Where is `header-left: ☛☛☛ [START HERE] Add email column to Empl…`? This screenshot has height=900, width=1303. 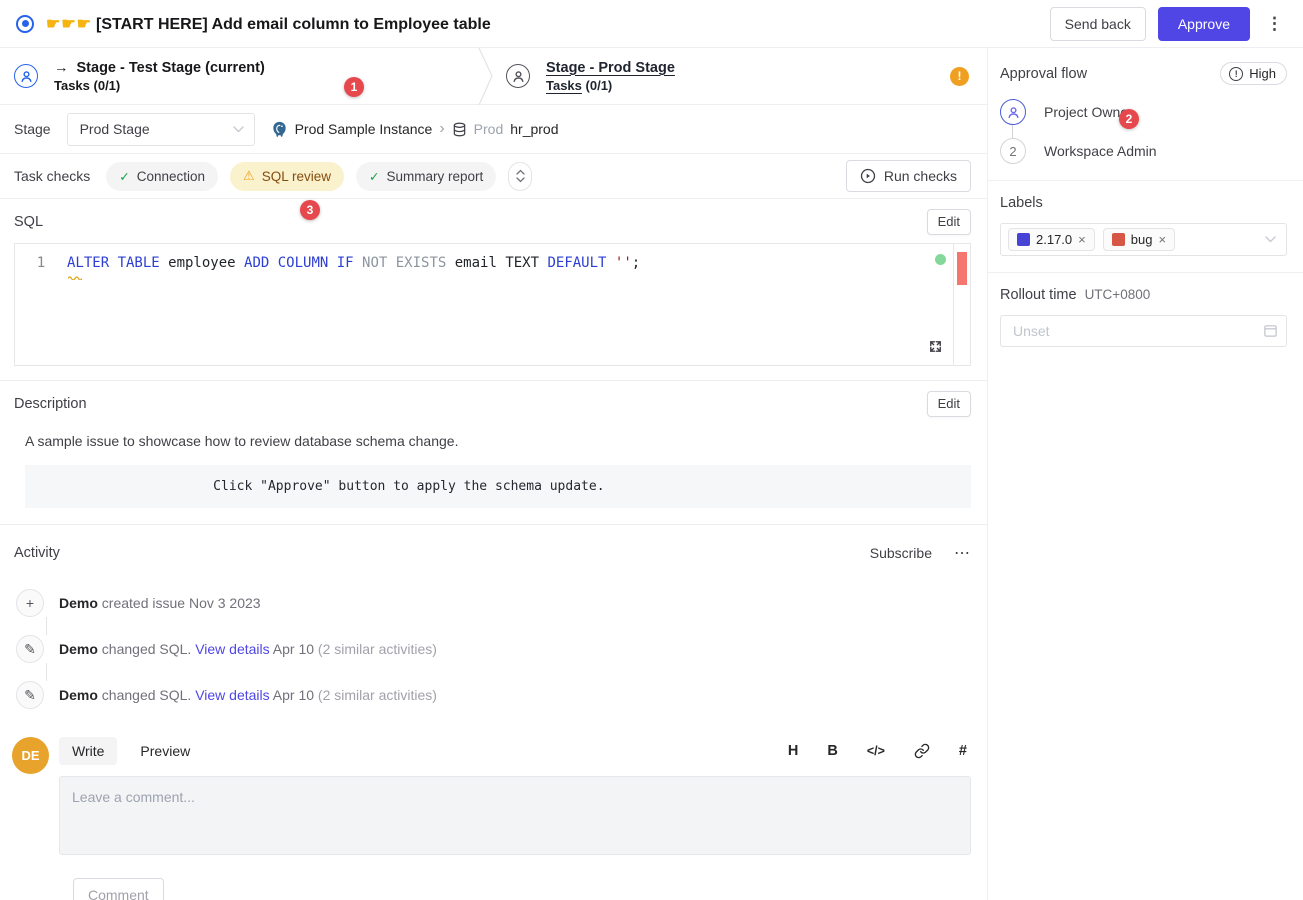 header-left: ☛☛☛ [START HERE] Add email column to Empl… is located at coordinates (253, 24).